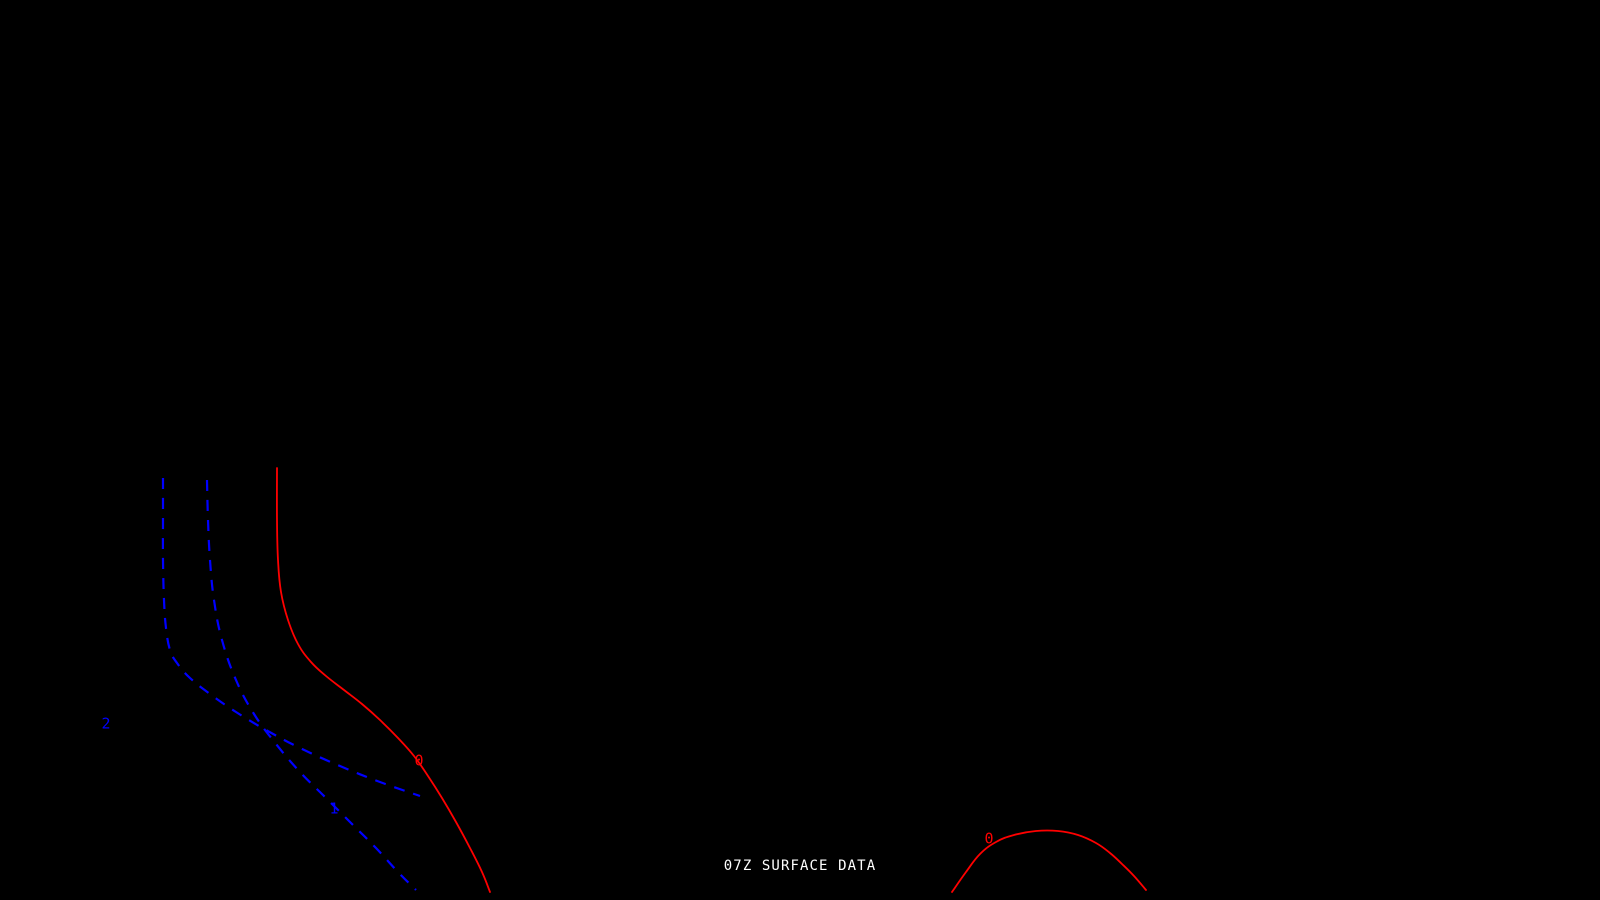 This screenshot has height=900, width=1600. Describe the element at coordinates (105, 724) in the screenshot. I see `contour-value-label: 2` at that location.